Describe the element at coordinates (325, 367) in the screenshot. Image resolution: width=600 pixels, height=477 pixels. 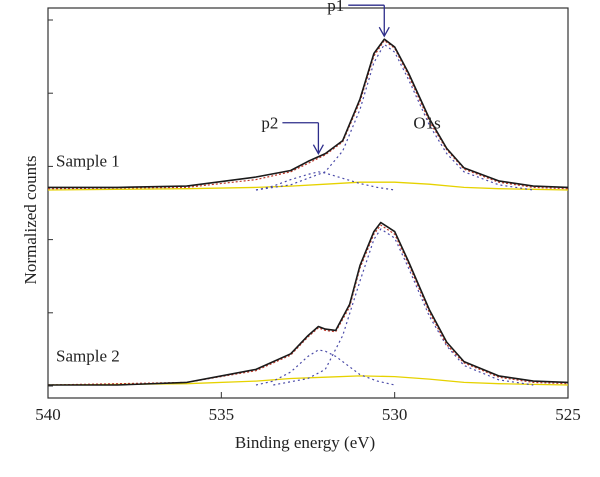
I see `sample-2-p2-component-line` at that location.